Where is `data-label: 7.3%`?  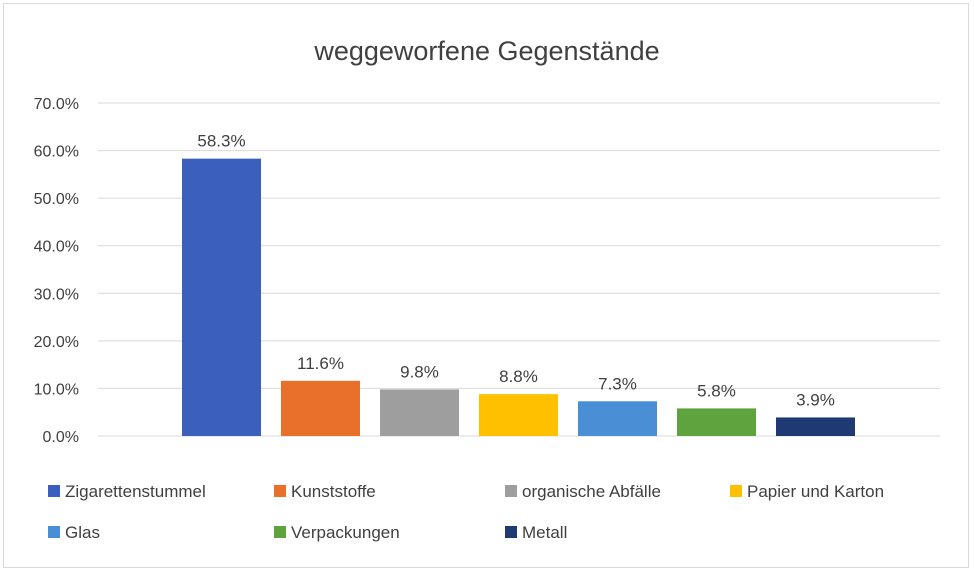 data-label: 7.3% is located at coordinates (617, 383).